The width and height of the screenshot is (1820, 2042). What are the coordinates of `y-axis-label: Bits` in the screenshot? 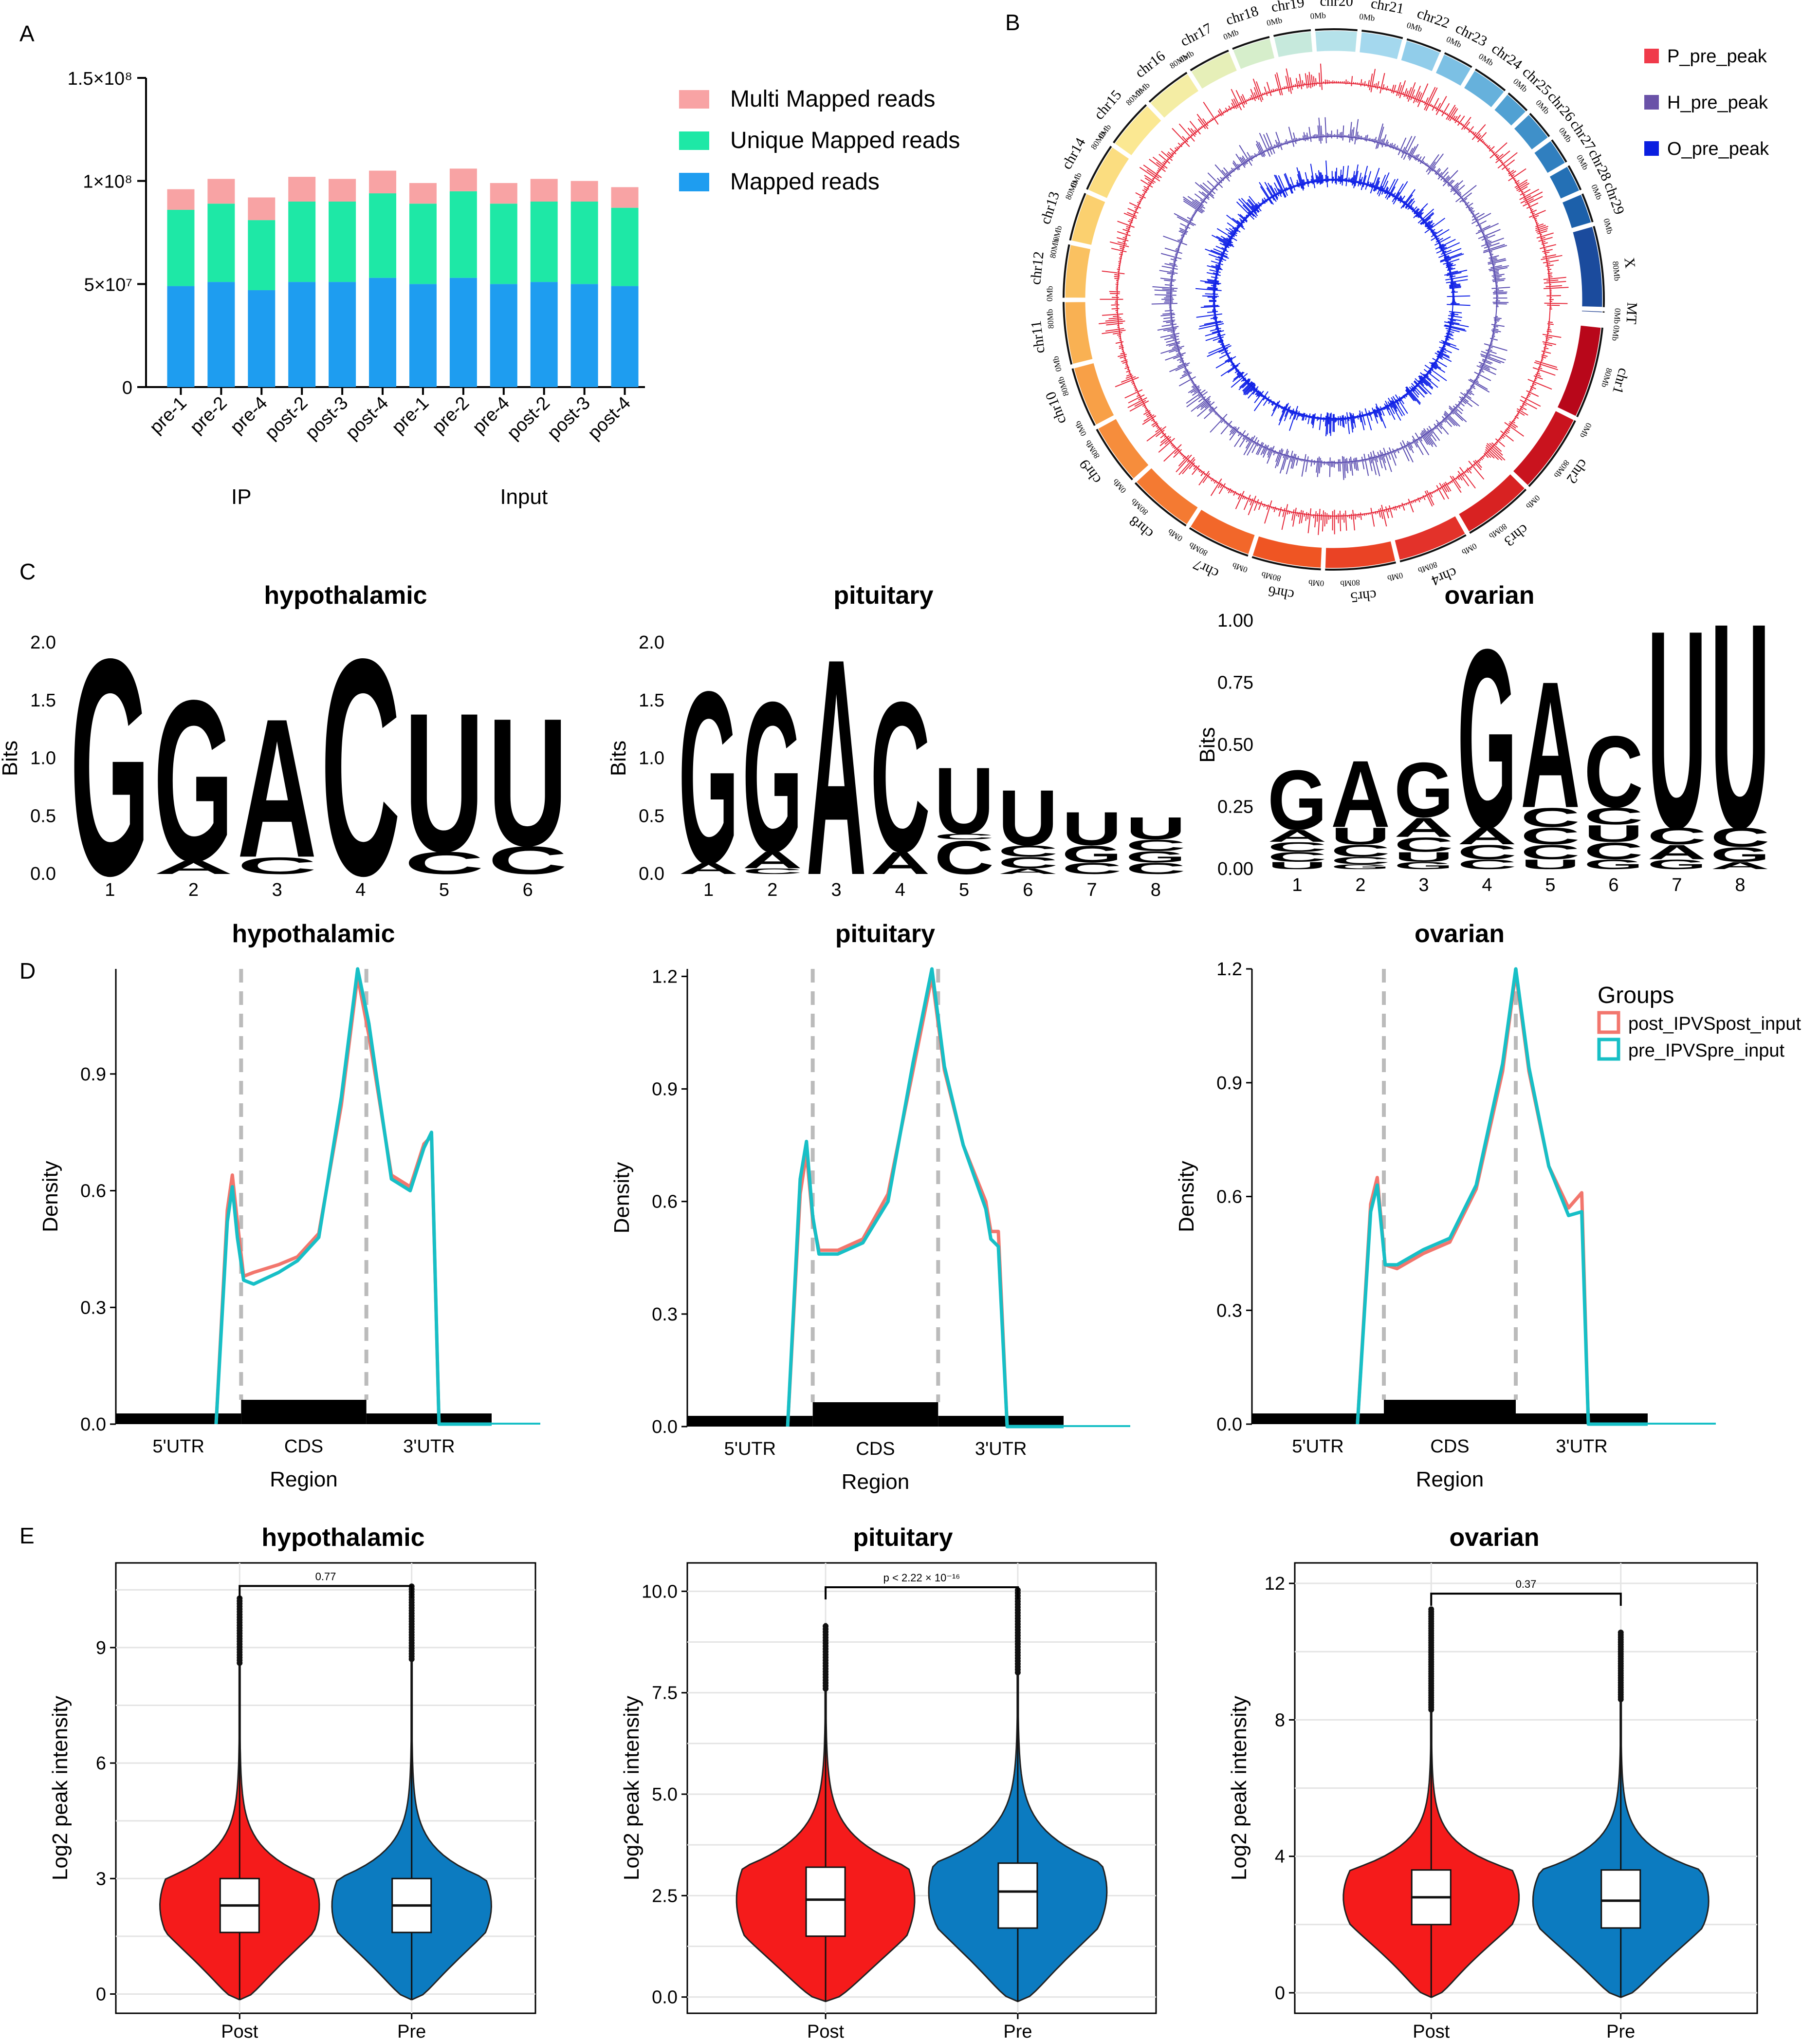 It's located at (11, 758).